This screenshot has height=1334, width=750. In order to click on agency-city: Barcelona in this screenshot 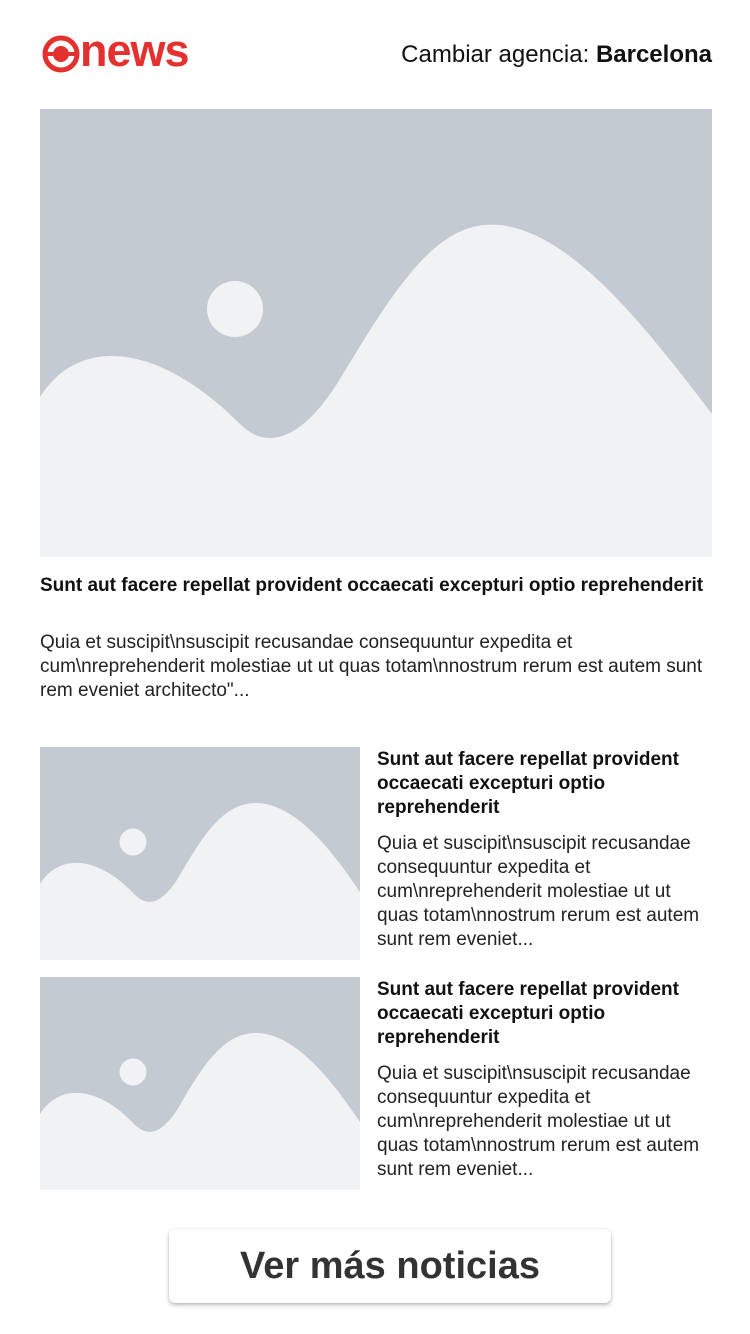, I will do `click(653, 54)`.